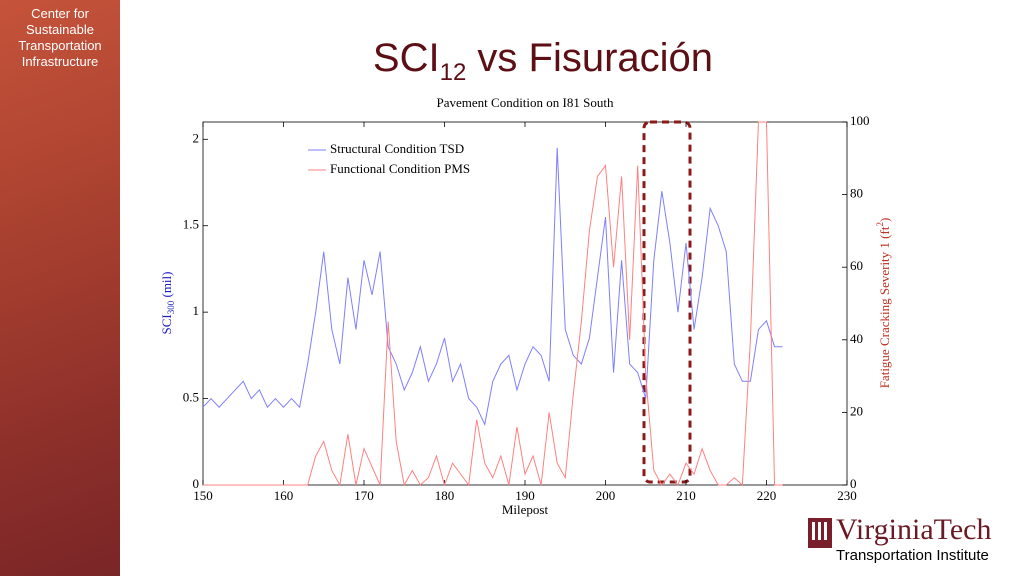 Image resolution: width=1024 pixels, height=576 pixels. Describe the element at coordinates (364, 495) in the screenshot. I see `x-tick-label: 170` at that location.